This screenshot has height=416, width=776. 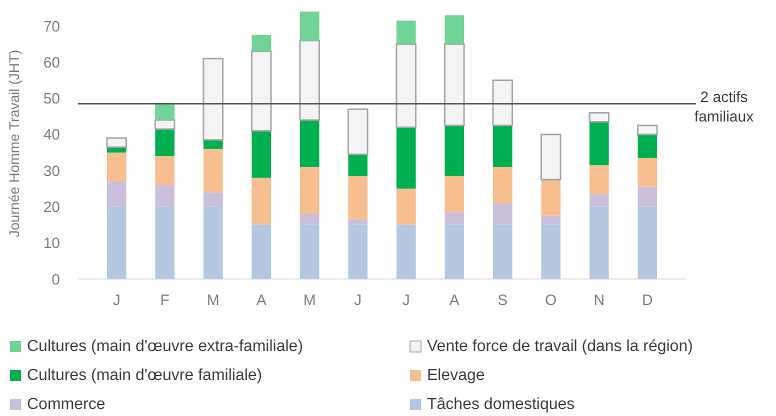 What do you see at coordinates (144, 375) in the screenshot?
I see `legend-label: Cultures (main d'œuvre familiale)` at bounding box center [144, 375].